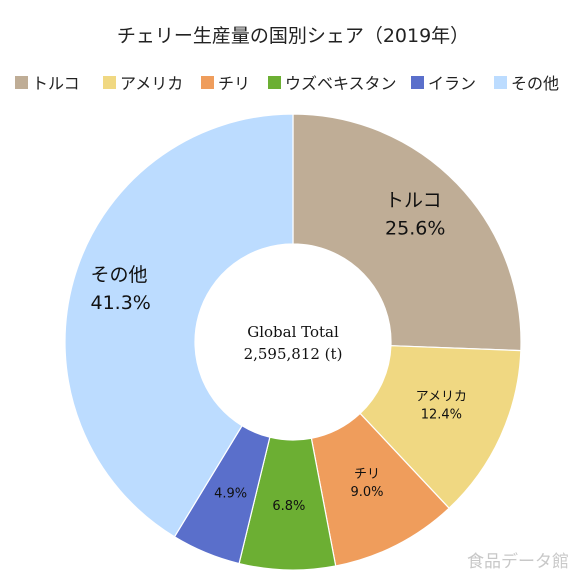 This screenshot has height=586, width=586. Describe the element at coordinates (452, 83) in the screenshot. I see `legend-label-4: イラン` at that location.